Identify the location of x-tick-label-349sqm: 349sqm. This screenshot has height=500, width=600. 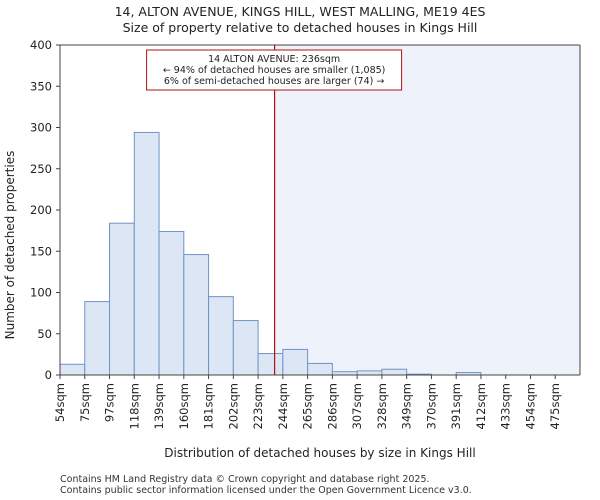
(407, 406).